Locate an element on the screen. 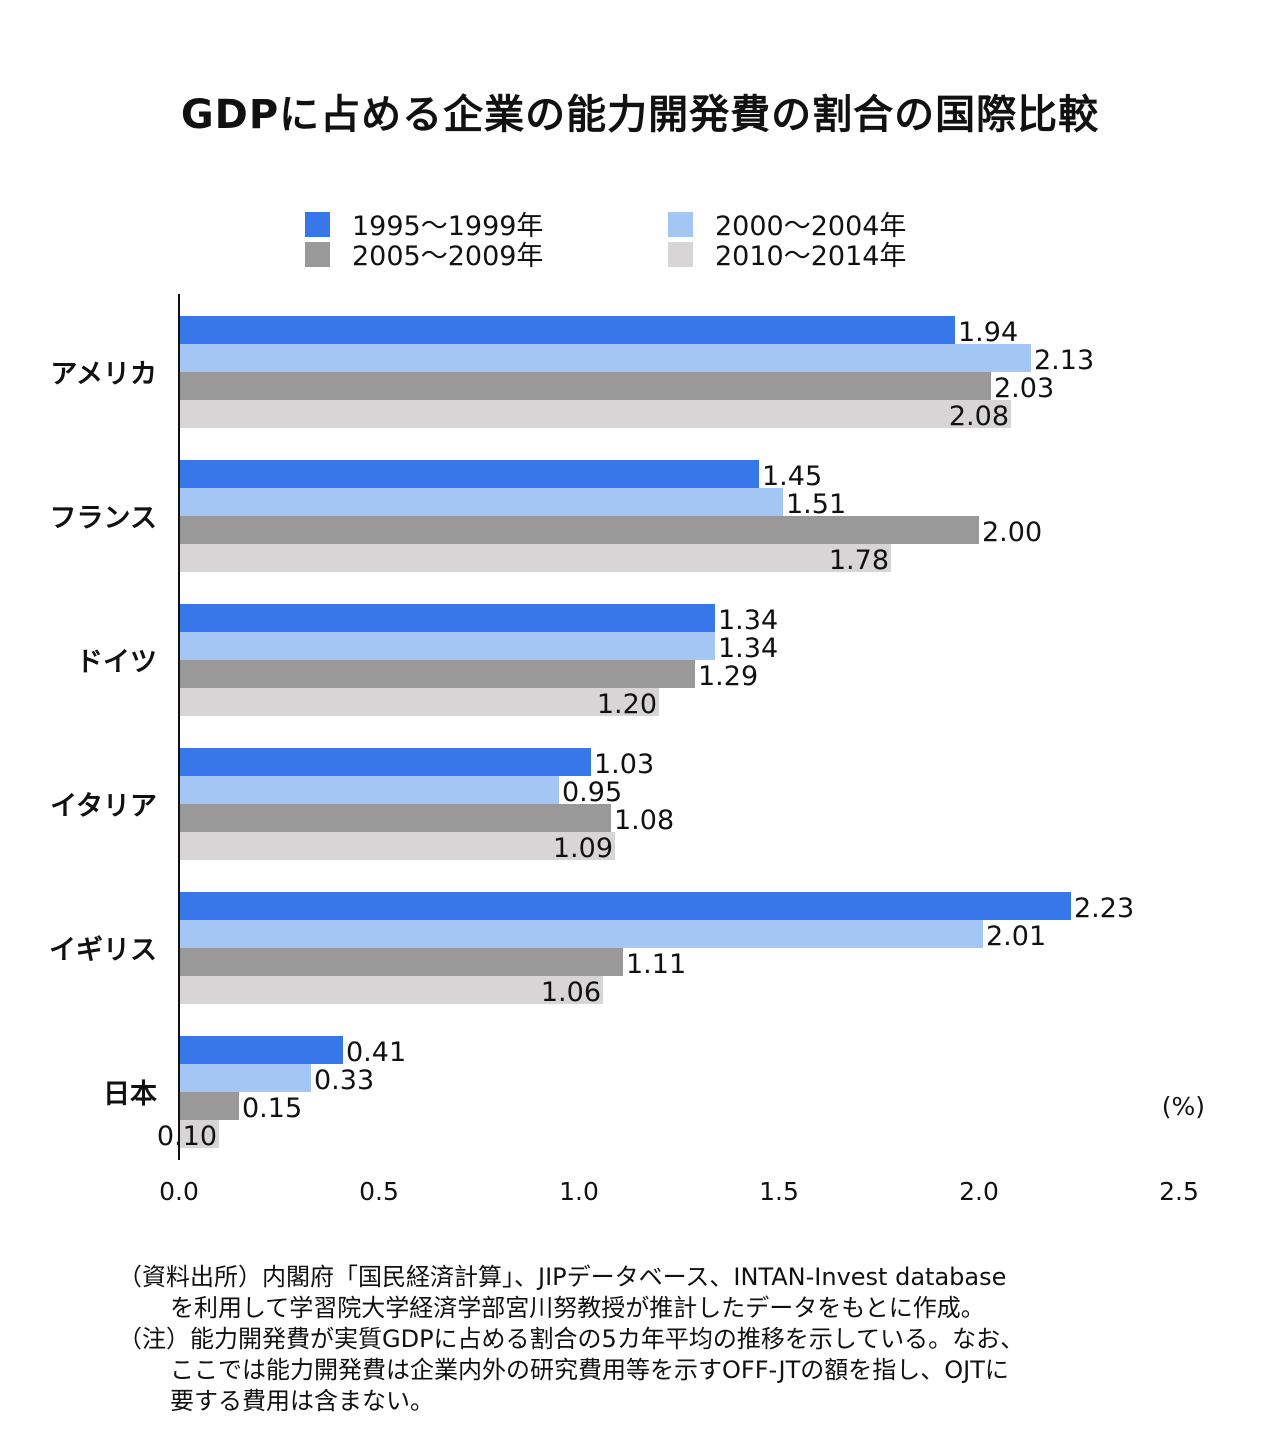 The width and height of the screenshot is (1280, 1442). data-label: 2.01 is located at coordinates (1016, 936).